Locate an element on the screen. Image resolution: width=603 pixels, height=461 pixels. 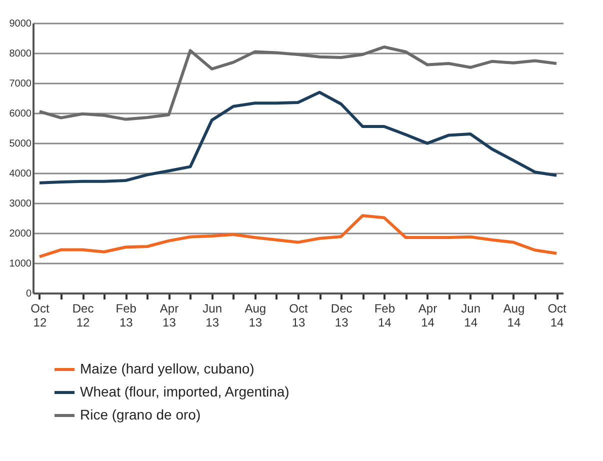
x-tick-label: Aug 13 is located at coordinates (255, 316).